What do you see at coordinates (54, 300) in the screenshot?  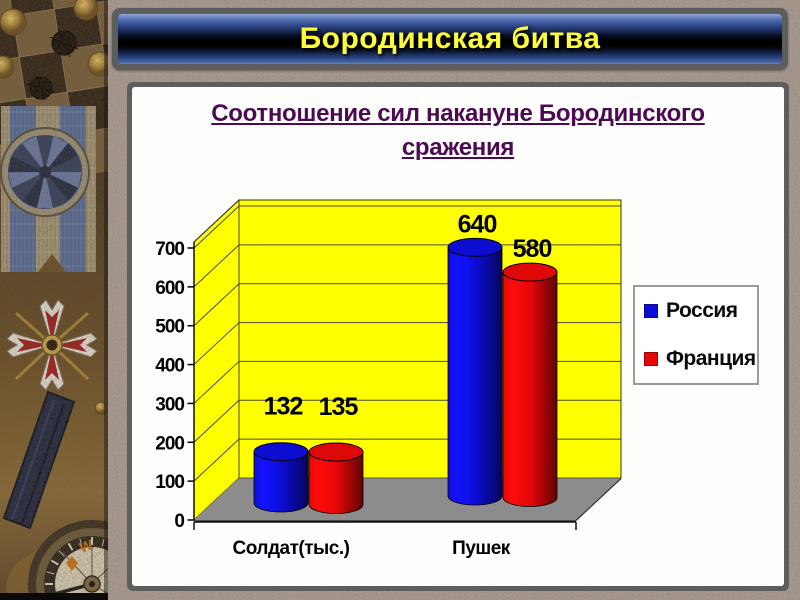 I see `military-photo-strip: W` at bounding box center [54, 300].